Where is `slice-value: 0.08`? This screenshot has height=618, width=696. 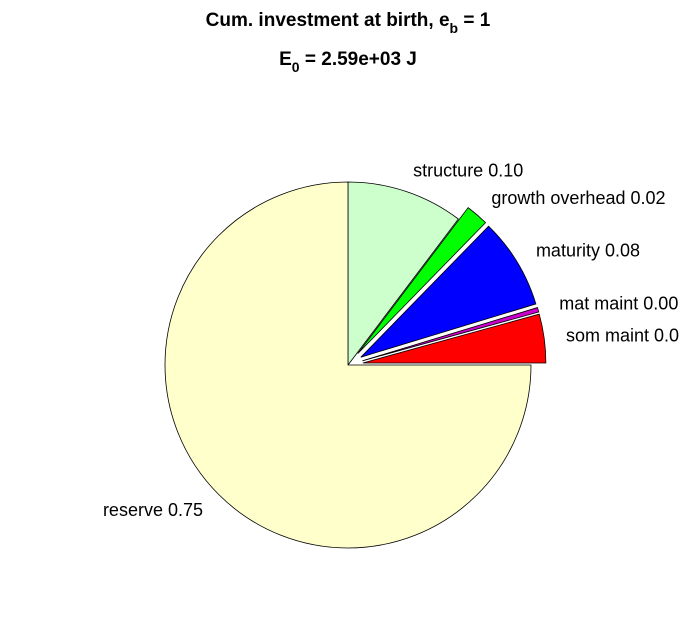 slice-value: 0.08 is located at coordinates (622, 251).